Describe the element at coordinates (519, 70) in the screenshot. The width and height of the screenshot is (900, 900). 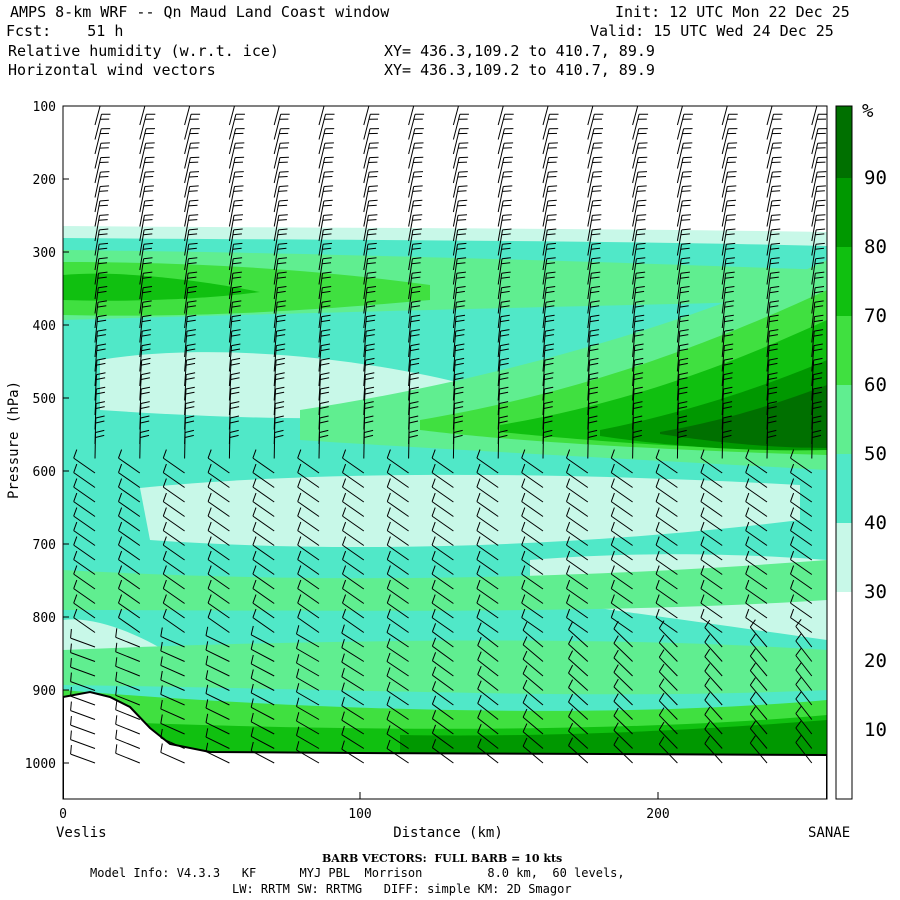
I see `xy-coords-wind: XY= 436.3,109.2 to 410.7, 89.9` at that location.